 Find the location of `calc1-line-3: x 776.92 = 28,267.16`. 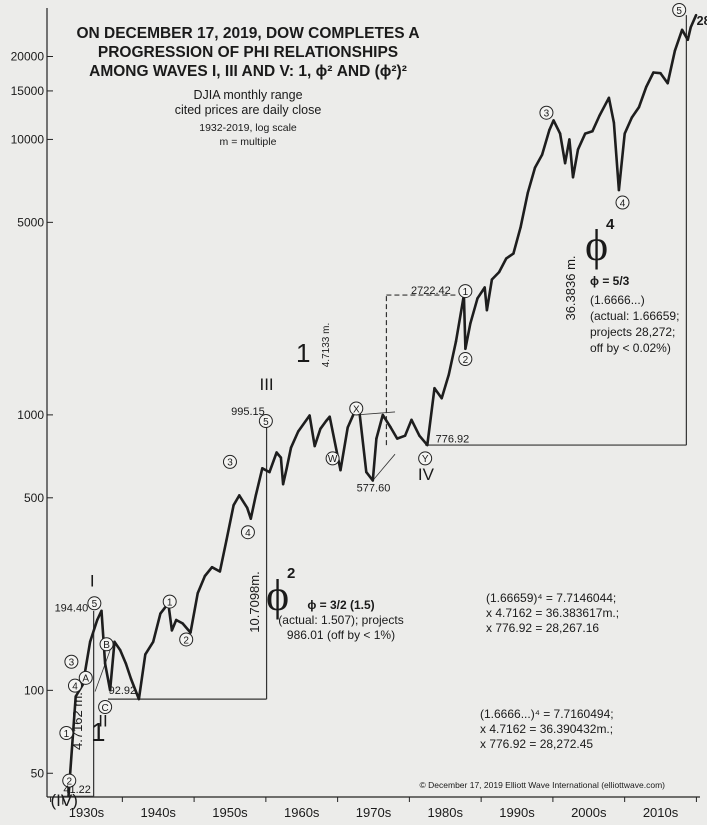

calc1-line-3: x 776.92 = 28,267.16 is located at coordinates (542, 628).